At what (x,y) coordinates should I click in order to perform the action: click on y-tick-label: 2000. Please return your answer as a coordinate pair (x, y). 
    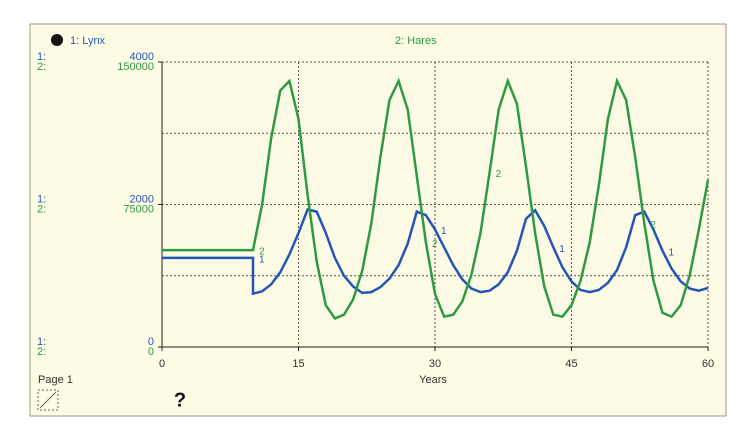
    Looking at the image, I should click on (142, 199).